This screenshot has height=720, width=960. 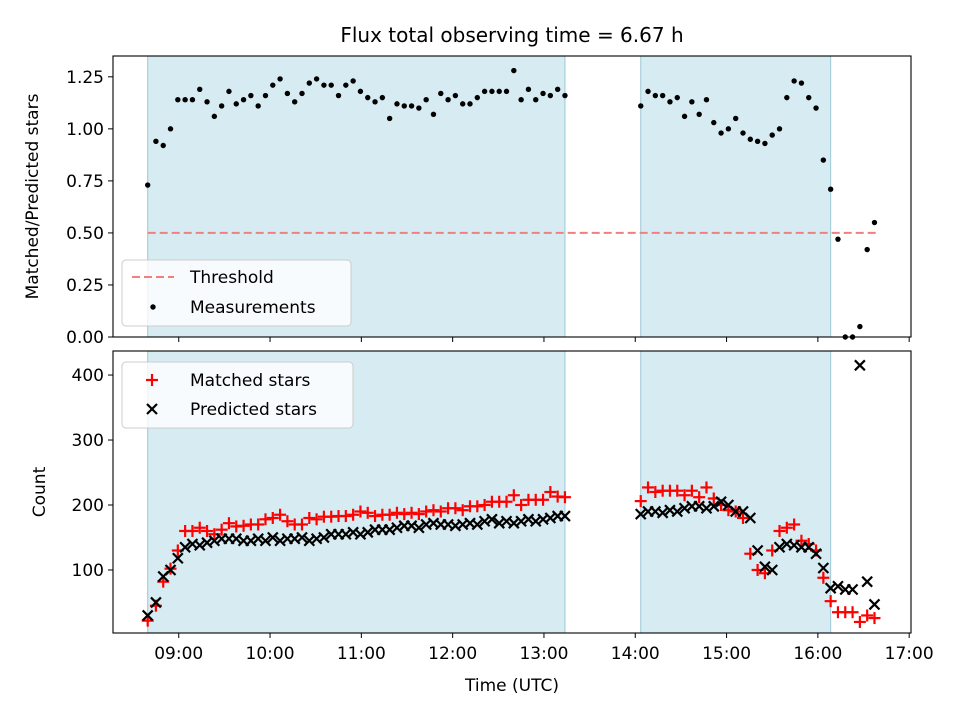 I want to click on y-tick-label: 0.25, so click(x=85, y=286).